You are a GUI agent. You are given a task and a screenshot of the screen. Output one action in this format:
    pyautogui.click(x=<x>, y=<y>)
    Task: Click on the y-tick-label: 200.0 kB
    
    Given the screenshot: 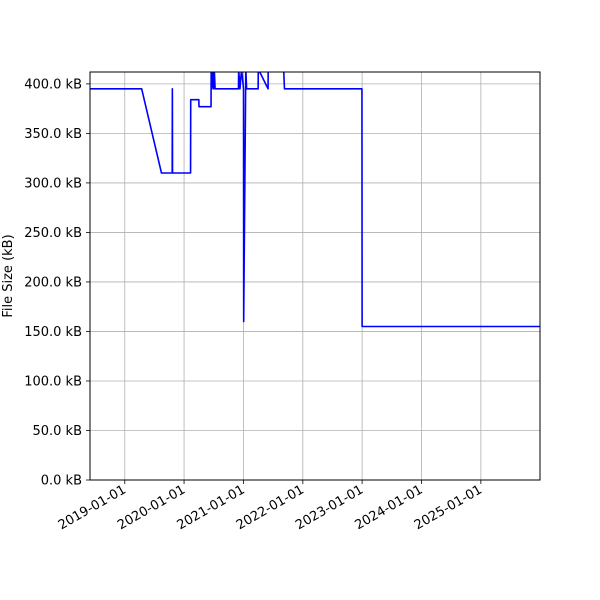 What is the action you would take?
    pyautogui.click(x=53, y=282)
    